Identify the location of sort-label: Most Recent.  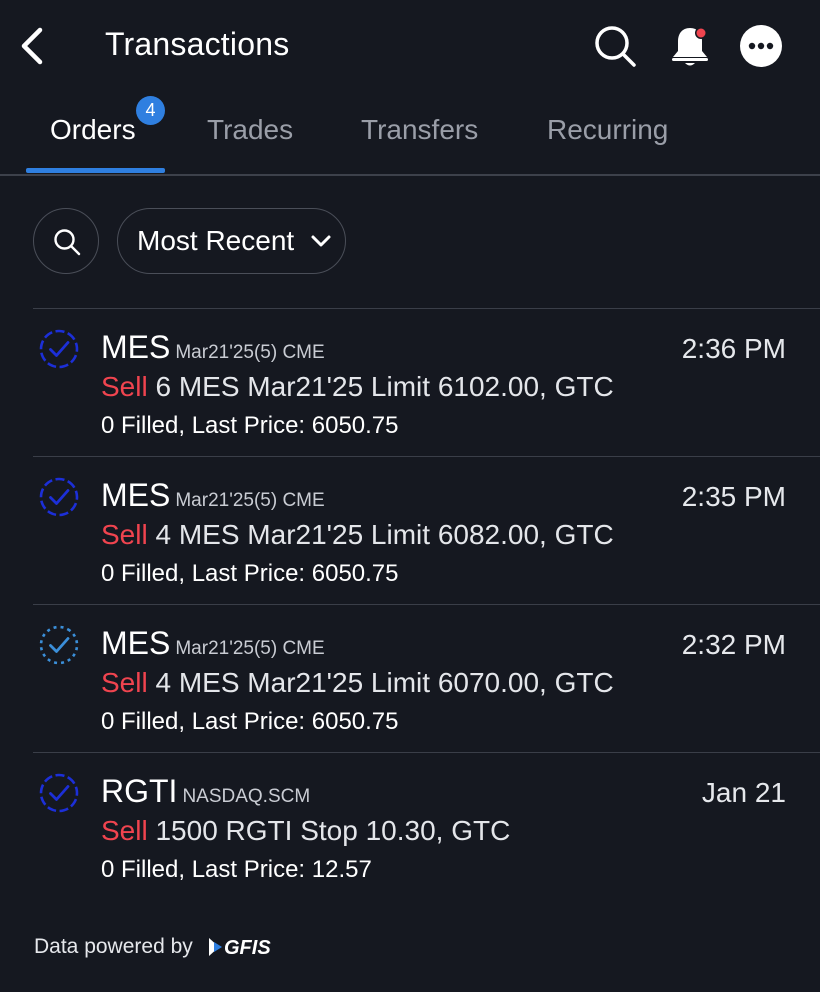
(216, 240).